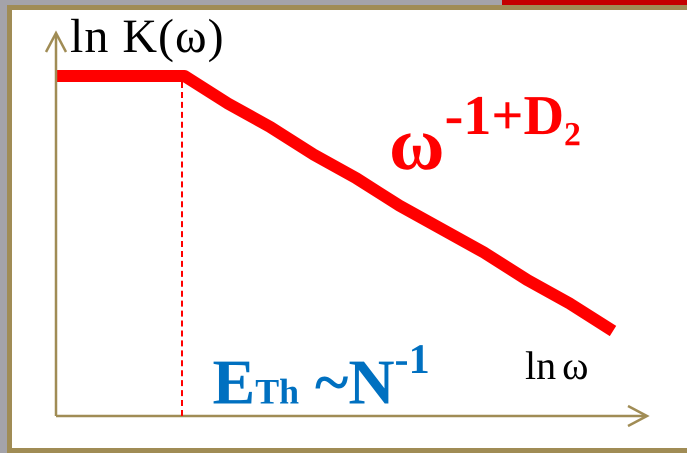 The width and height of the screenshot is (687, 453). I want to click on x-axis-title: ln ω, so click(556, 365).